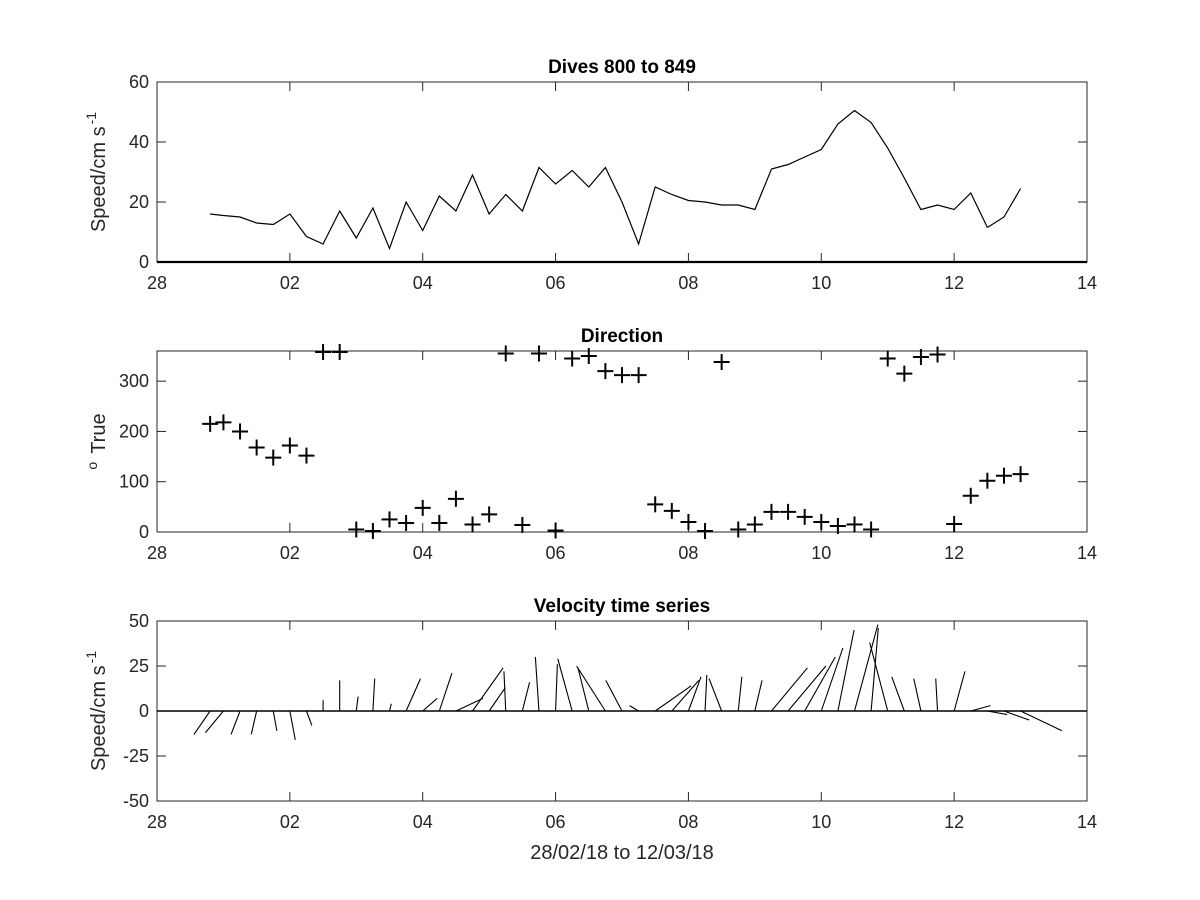  I want to click on velocity-xtick-label: 10, so click(821, 822).